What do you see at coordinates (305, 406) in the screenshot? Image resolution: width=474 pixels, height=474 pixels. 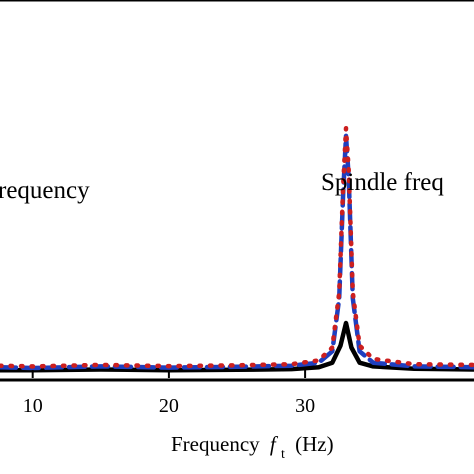 I see `x-tick-label: 30` at bounding box center [305, 406].